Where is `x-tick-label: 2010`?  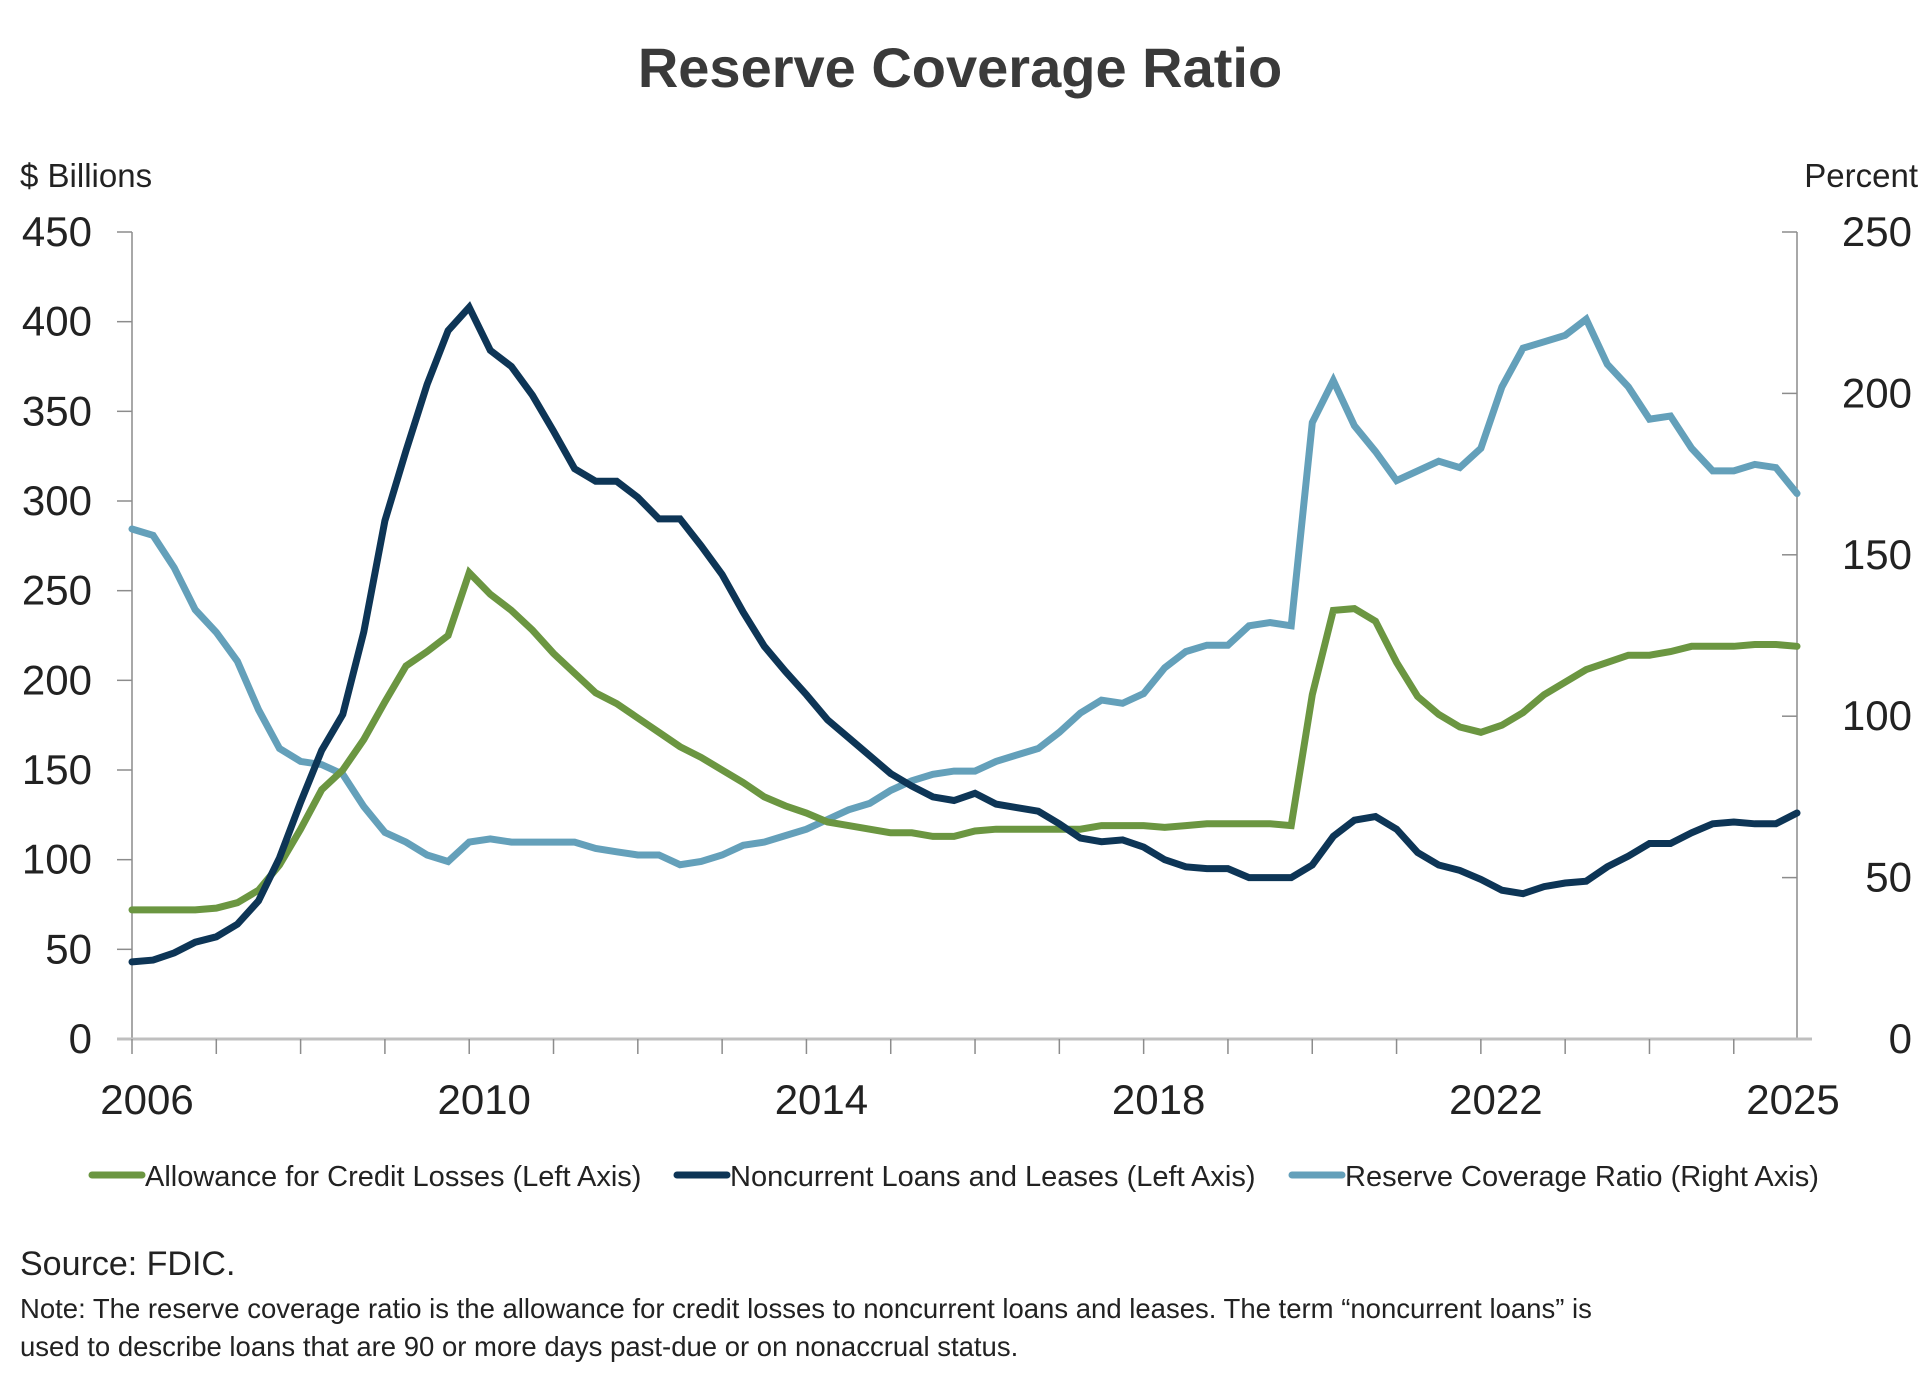
x-tick-label: 2010 is located at coordinates (483, 1099).